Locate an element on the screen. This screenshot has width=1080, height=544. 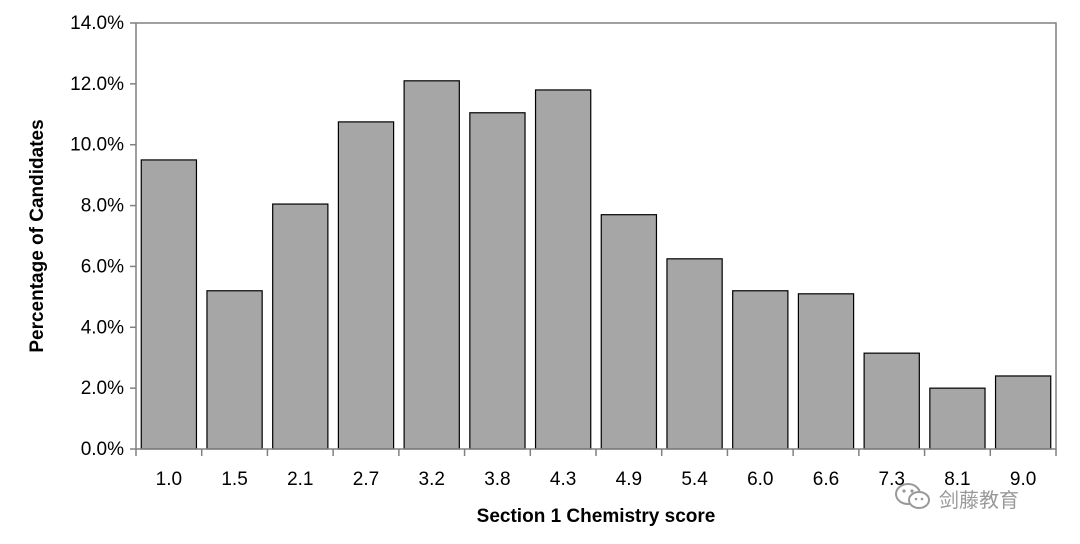
bar-1.0 is located at coordinates (169, 304).